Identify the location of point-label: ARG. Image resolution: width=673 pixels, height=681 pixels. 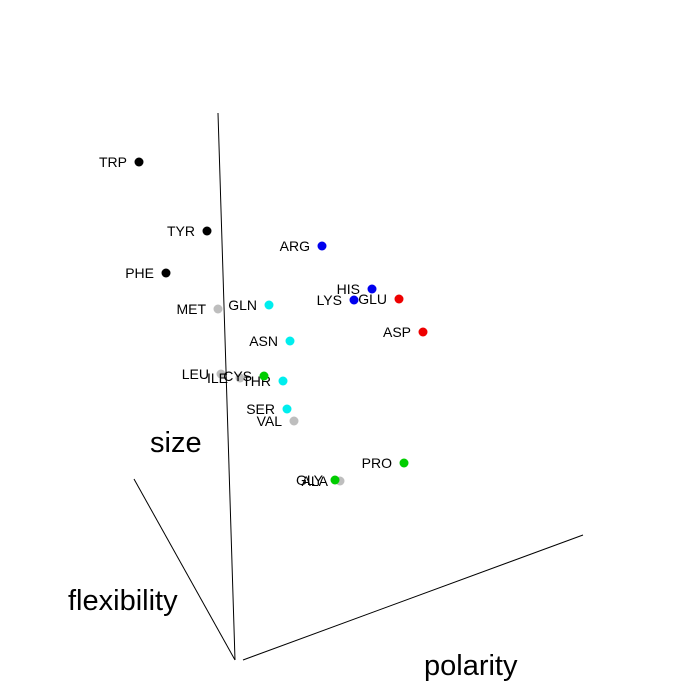
(295, 246).